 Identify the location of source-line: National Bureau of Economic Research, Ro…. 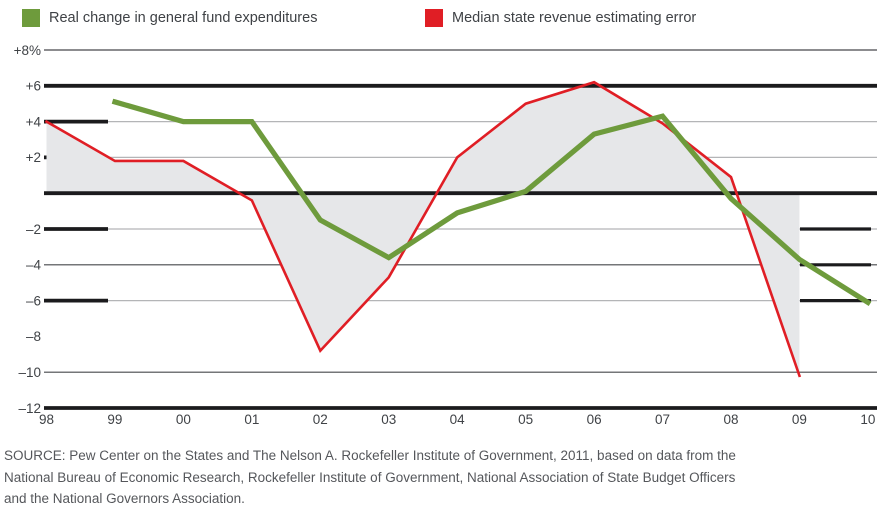
(370, 477).